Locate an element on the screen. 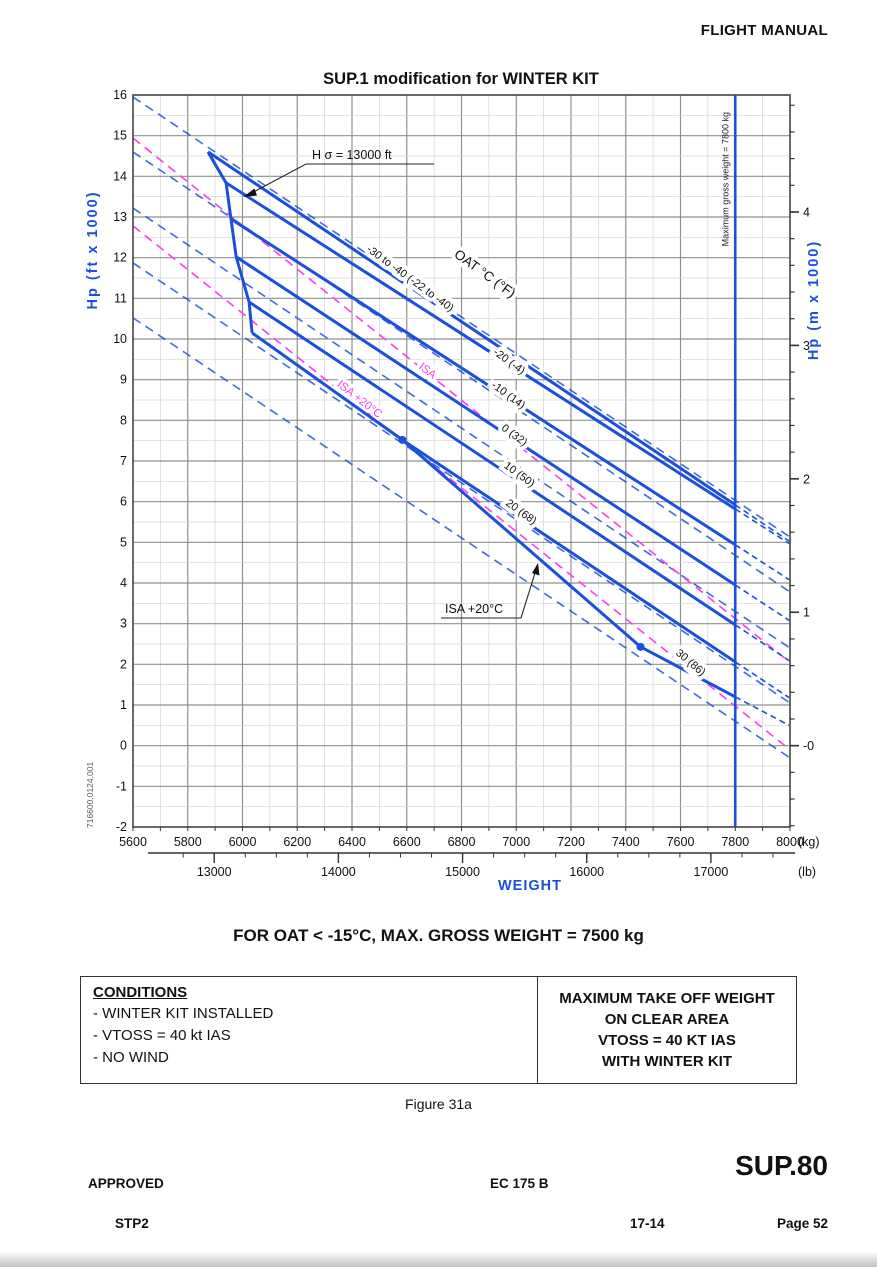  lb-tick-label: 13000 is located at coordinates (214, 872).